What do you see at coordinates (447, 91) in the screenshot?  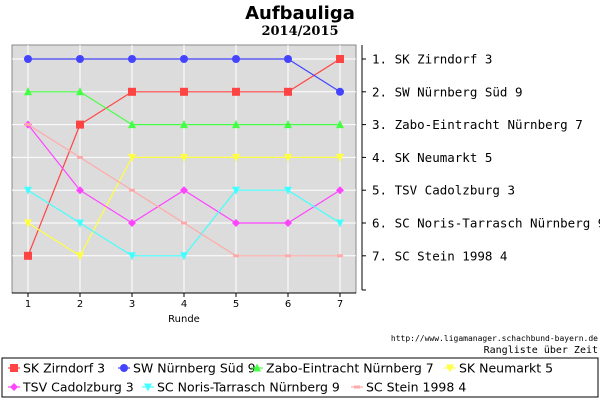 I see `ranking-label: 2. SW Nürnberg Süd 9` at bounding box center [447, 91].